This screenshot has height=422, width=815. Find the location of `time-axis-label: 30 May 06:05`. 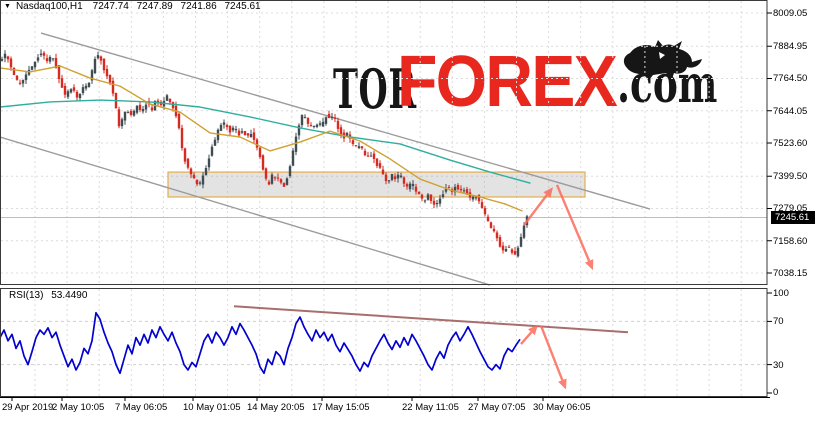

time-axis-label: 30 May 06:05 is located at coordinates (562, 407).